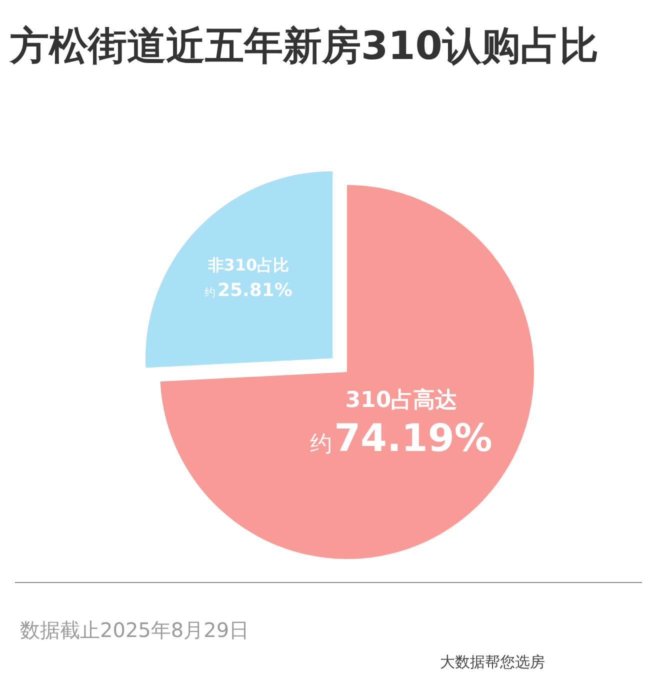  I want to click on chart-title: 方松街道近五年新房310认购占比, so click(304, 47).